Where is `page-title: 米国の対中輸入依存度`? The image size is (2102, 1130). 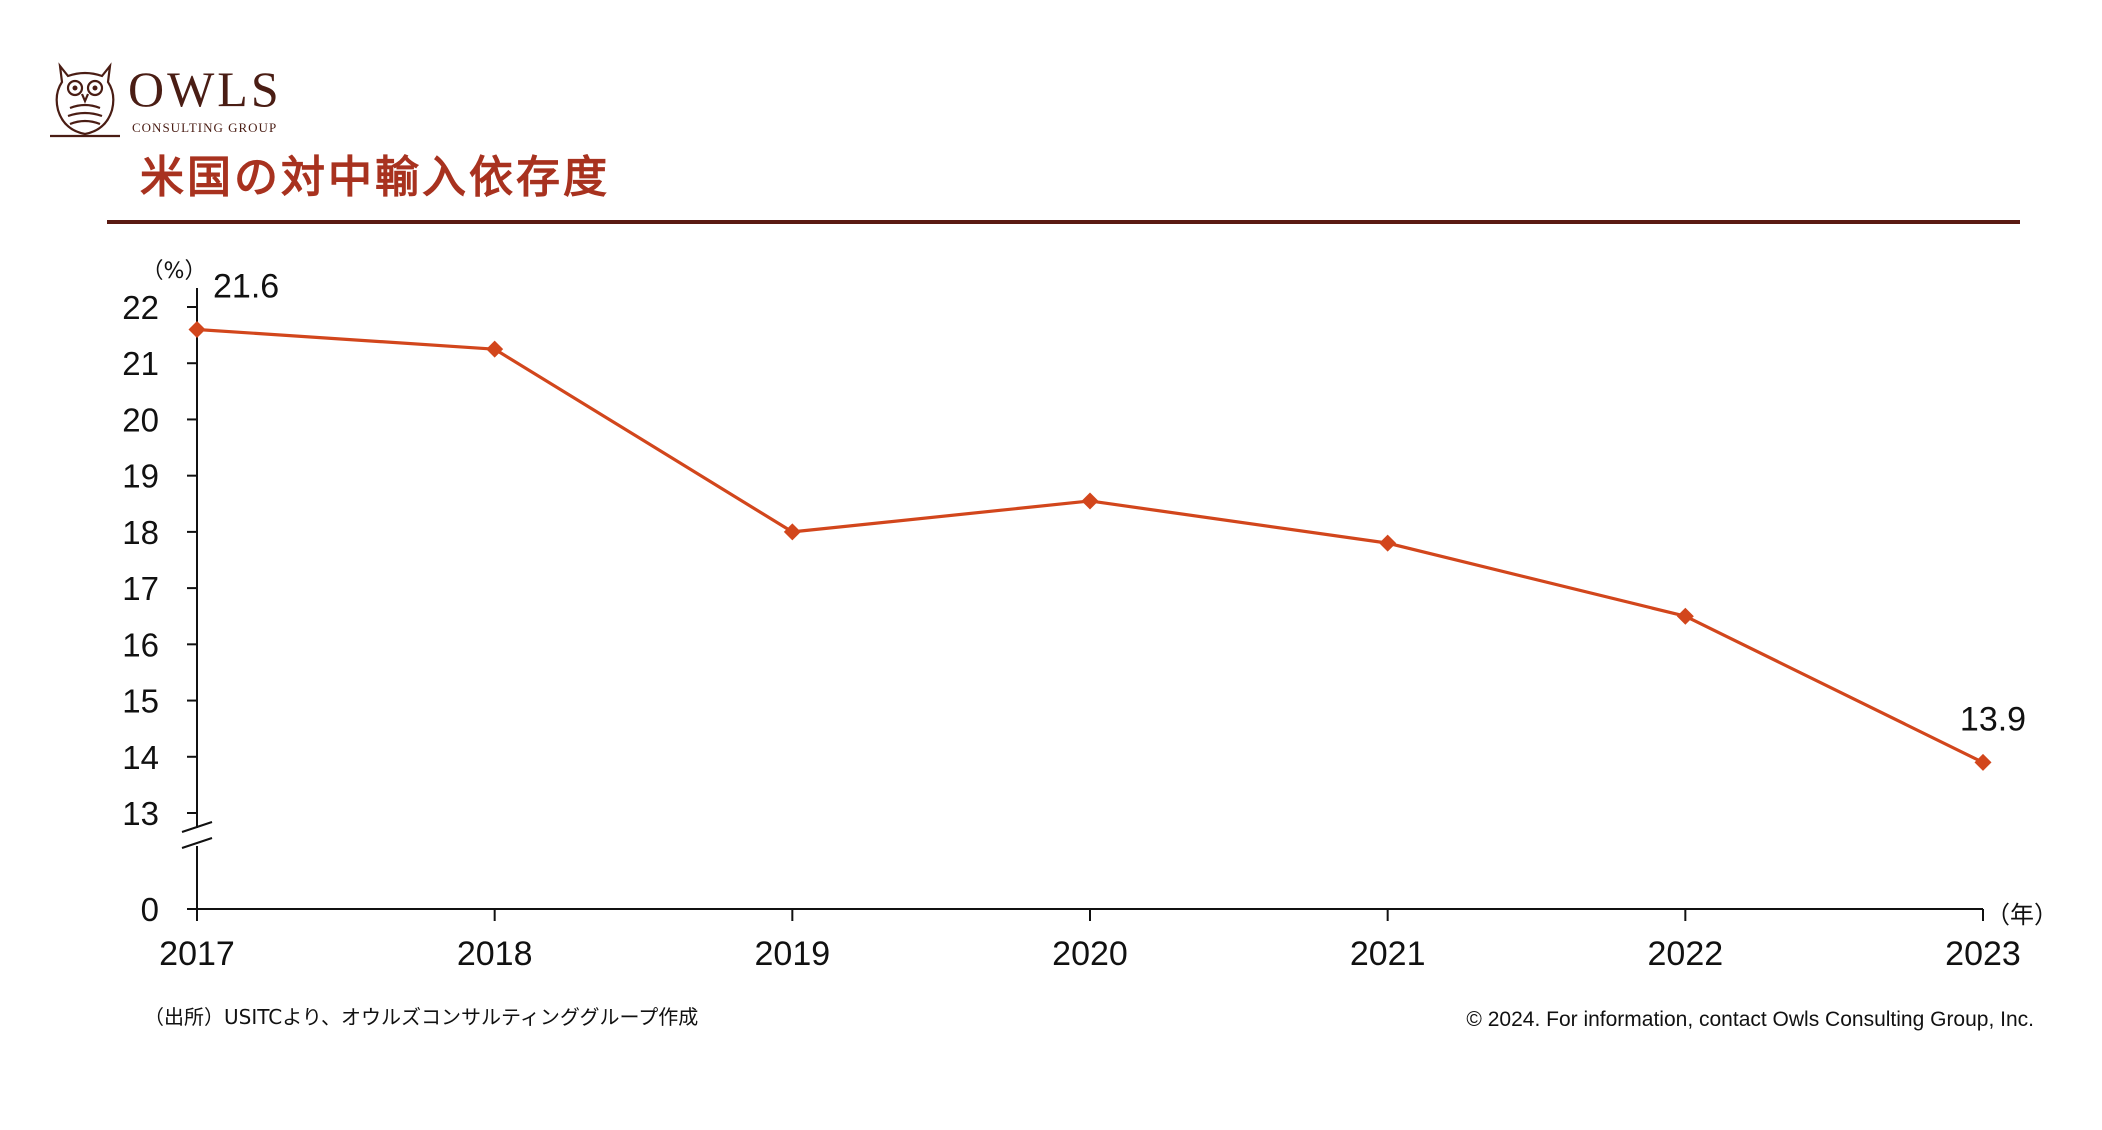 page-title: 米国の対中輸入依存度 is located at coordinates (375, 177).